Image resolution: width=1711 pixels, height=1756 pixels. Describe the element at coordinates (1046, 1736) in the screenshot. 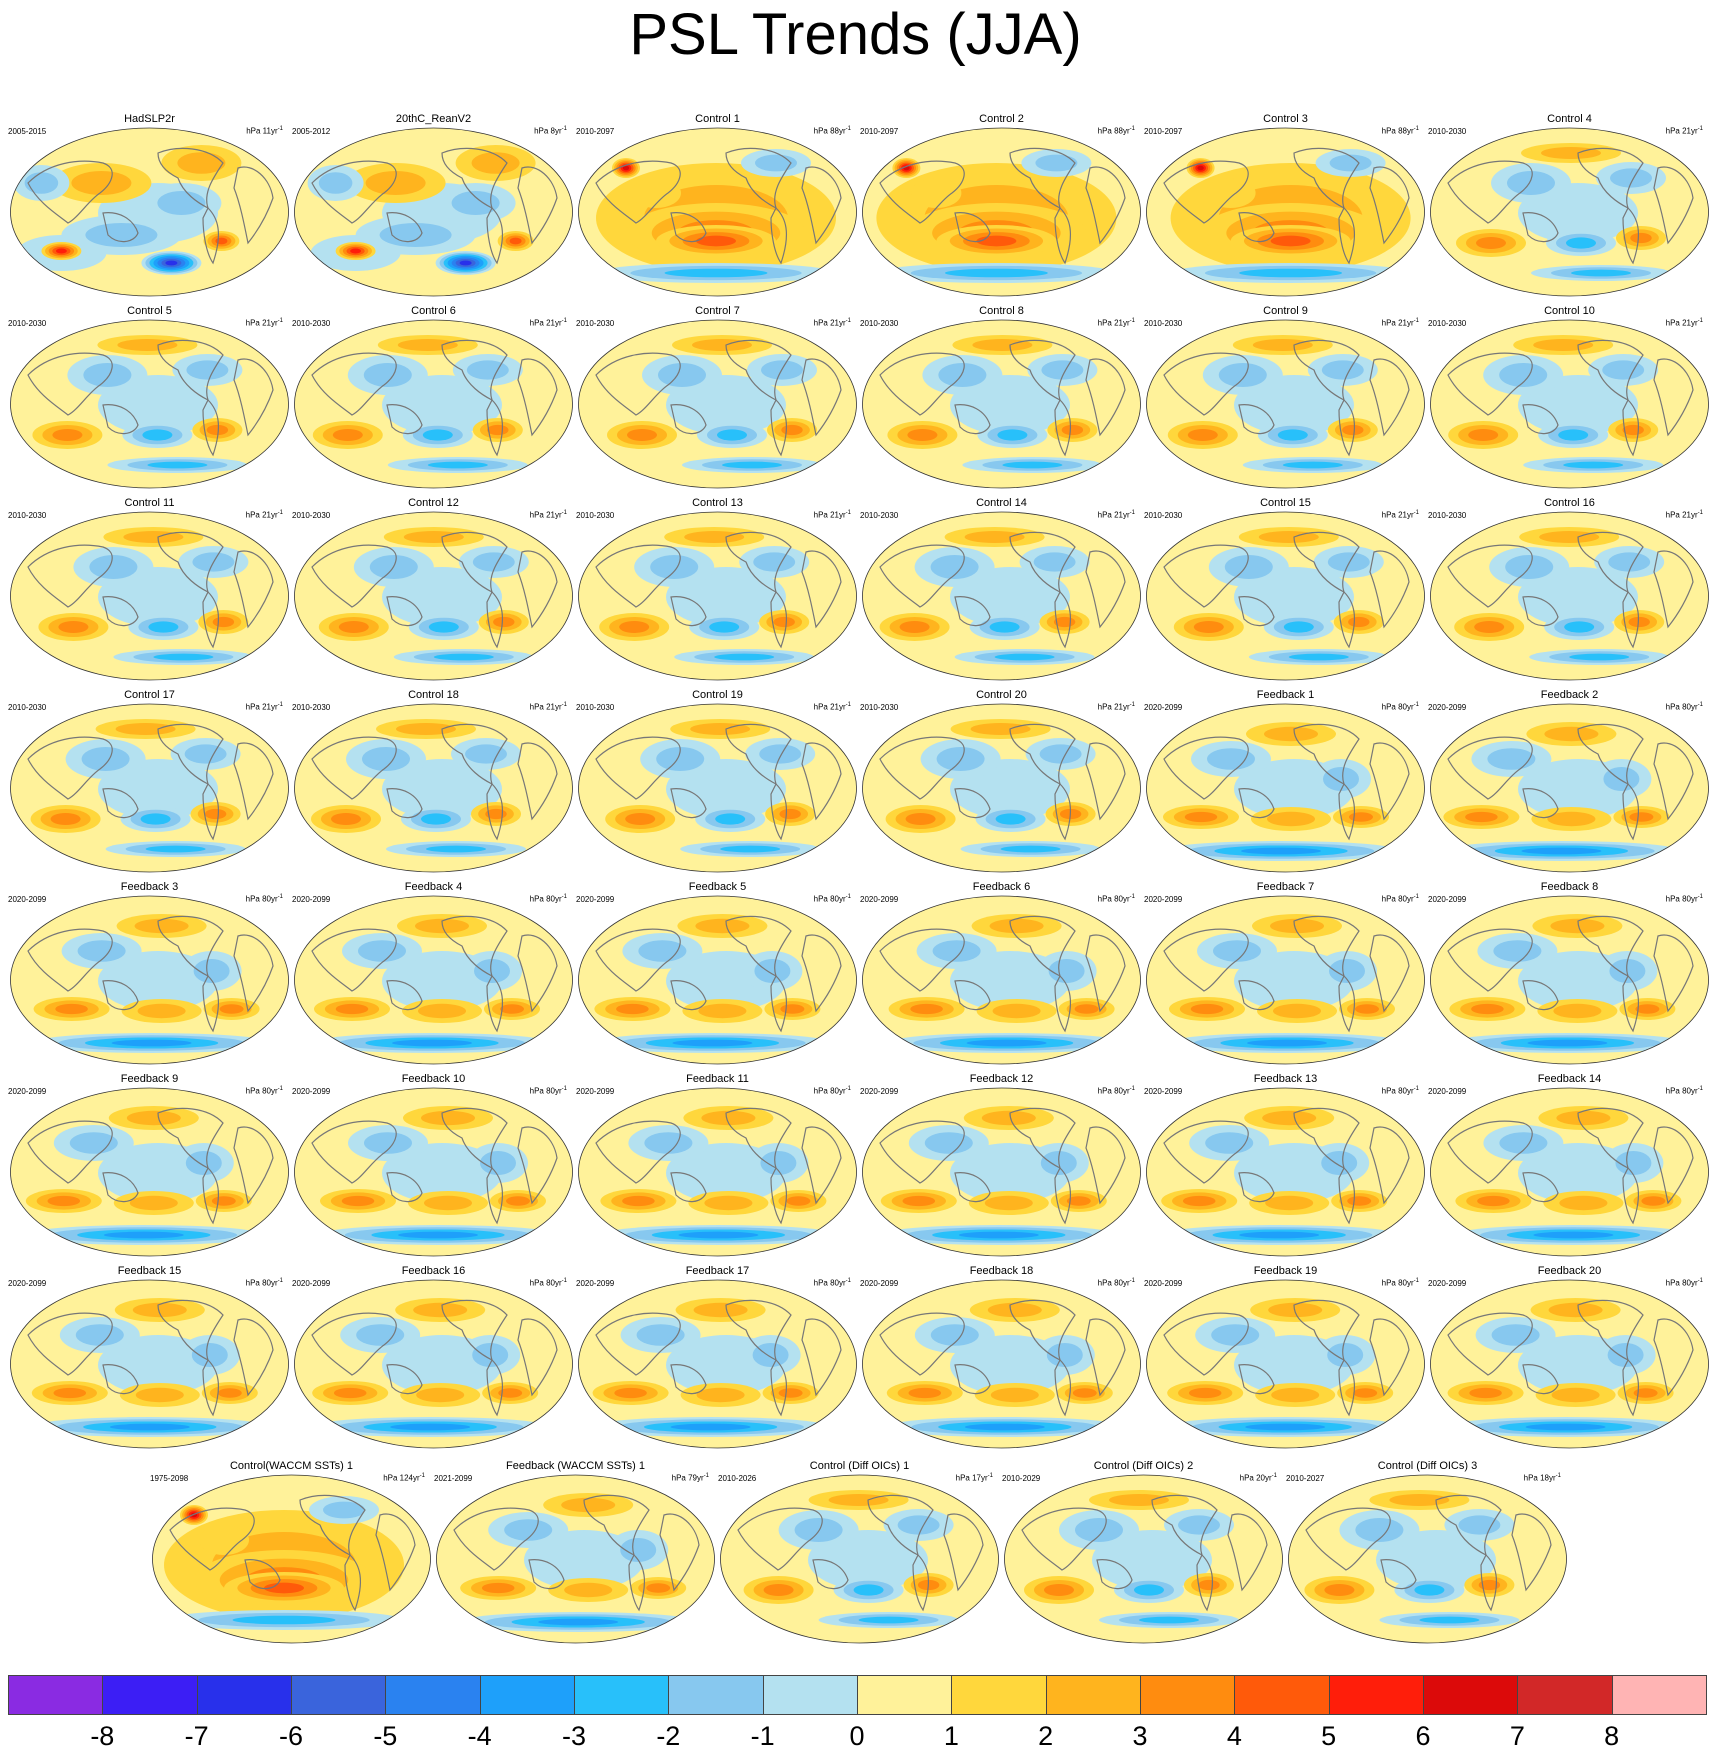

I see `colorbar-tick-label: 2` at that location.